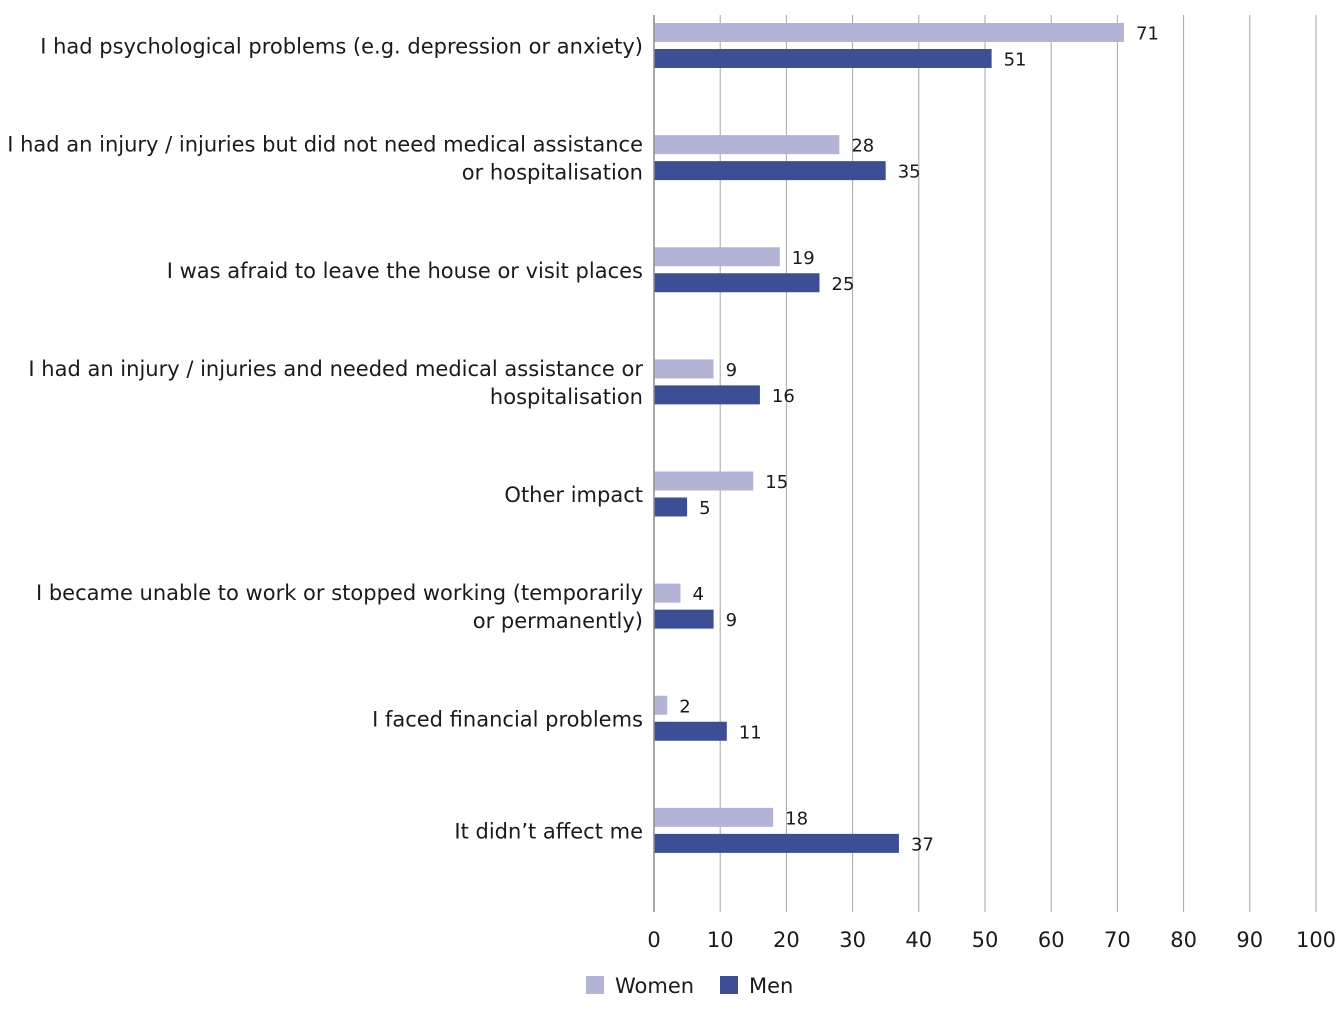 Image resolution: width=1336 pixels, height=1011 pixels. I want to click on data-label: 15, so click(776, 482).